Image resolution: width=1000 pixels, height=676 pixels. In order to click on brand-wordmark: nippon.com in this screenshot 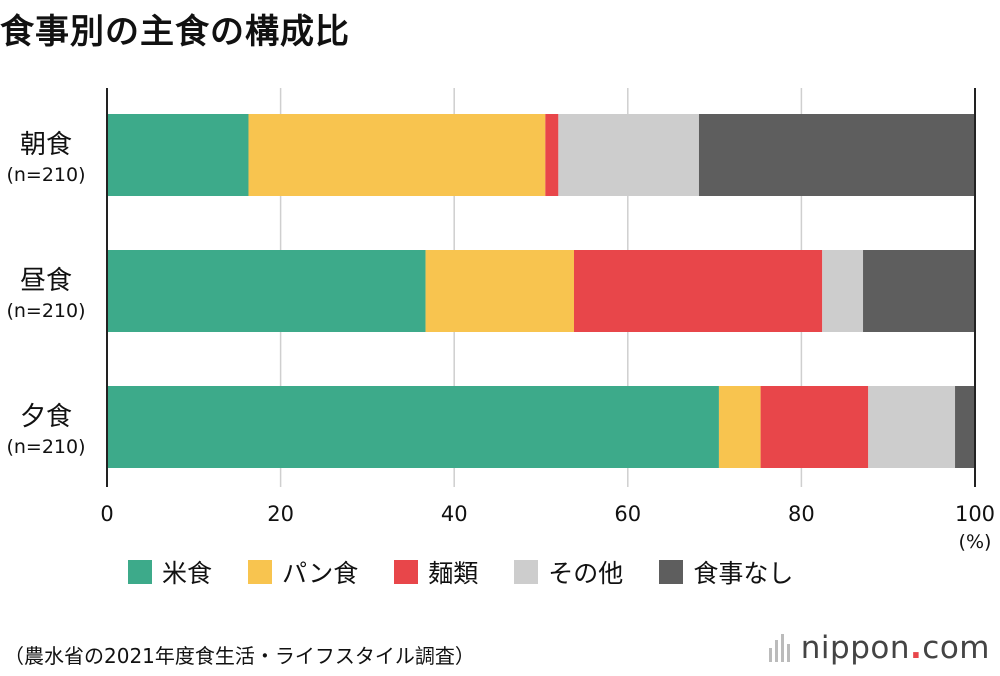, I will do `click(895, 648)`.